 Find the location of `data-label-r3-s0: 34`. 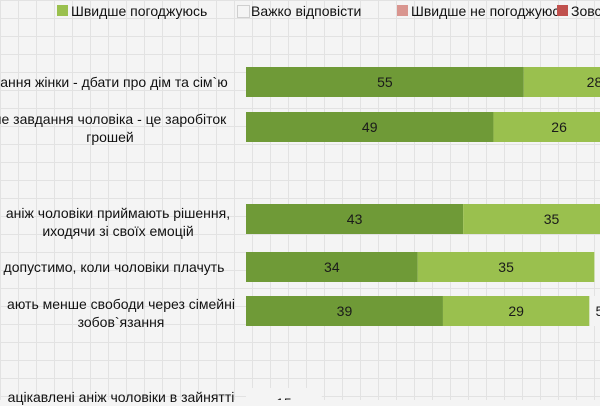

data-label-r3-s0: 34 is located at coordinates (332, 267).